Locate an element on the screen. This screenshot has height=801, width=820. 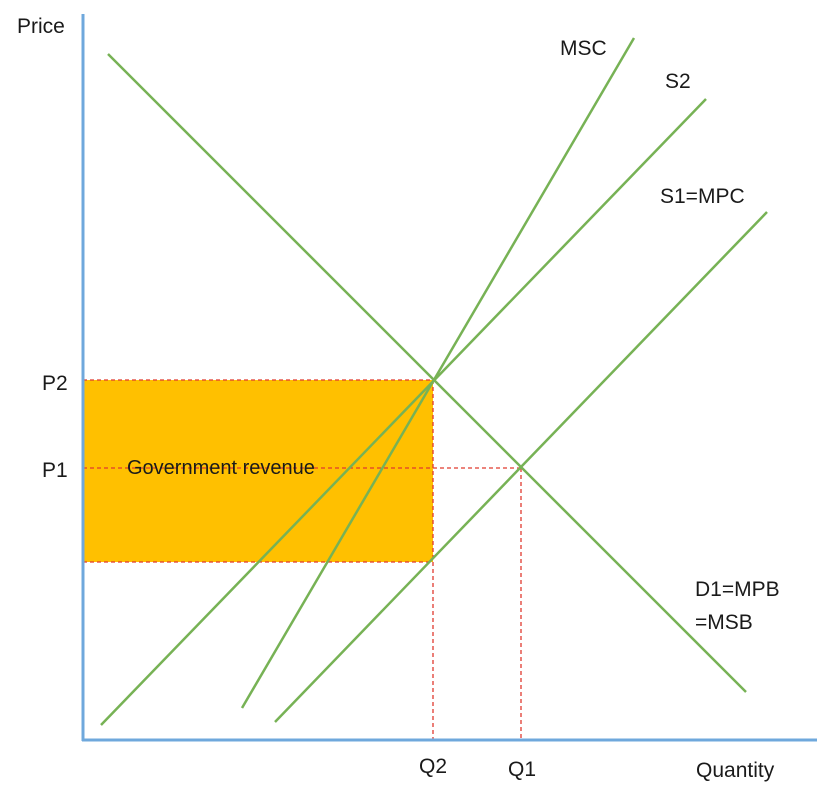
x-axis-title: Quantity is located at coordinates (735, 770).